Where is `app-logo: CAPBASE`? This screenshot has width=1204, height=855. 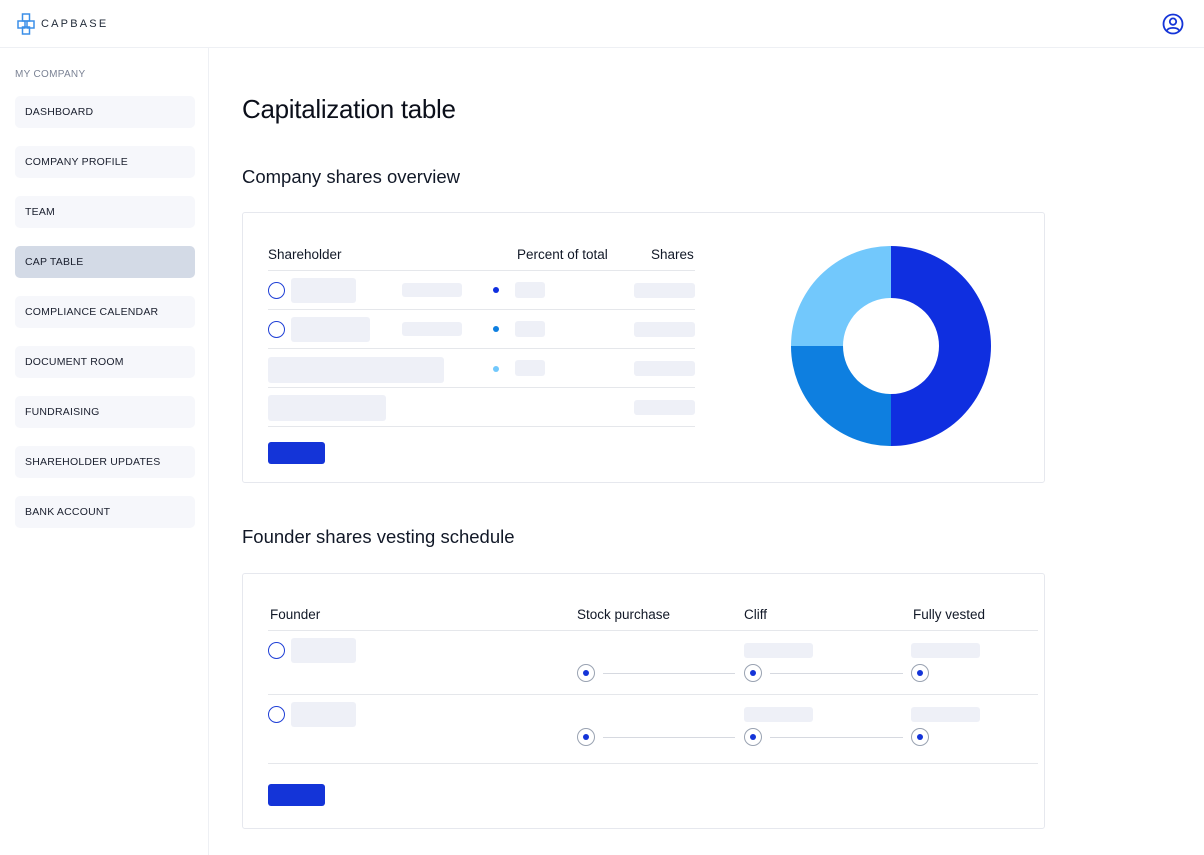
app-logo: CAPBASE is located at coordinates (62, 24).